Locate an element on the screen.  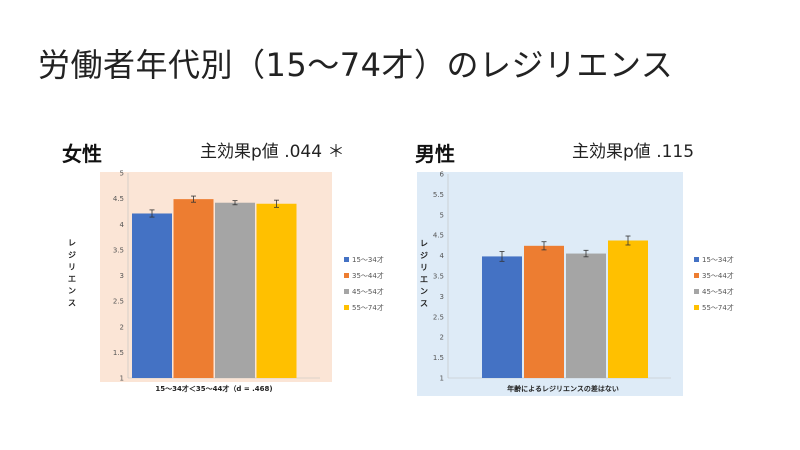
female-y-tick-label: 1.5 is located at coordinates (118, 353).